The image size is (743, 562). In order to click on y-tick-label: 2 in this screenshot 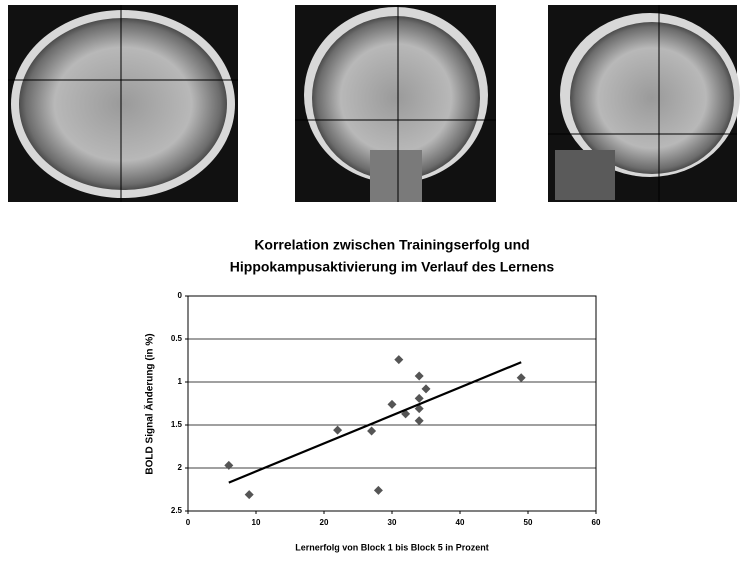, I will do `click(180, 467)`.